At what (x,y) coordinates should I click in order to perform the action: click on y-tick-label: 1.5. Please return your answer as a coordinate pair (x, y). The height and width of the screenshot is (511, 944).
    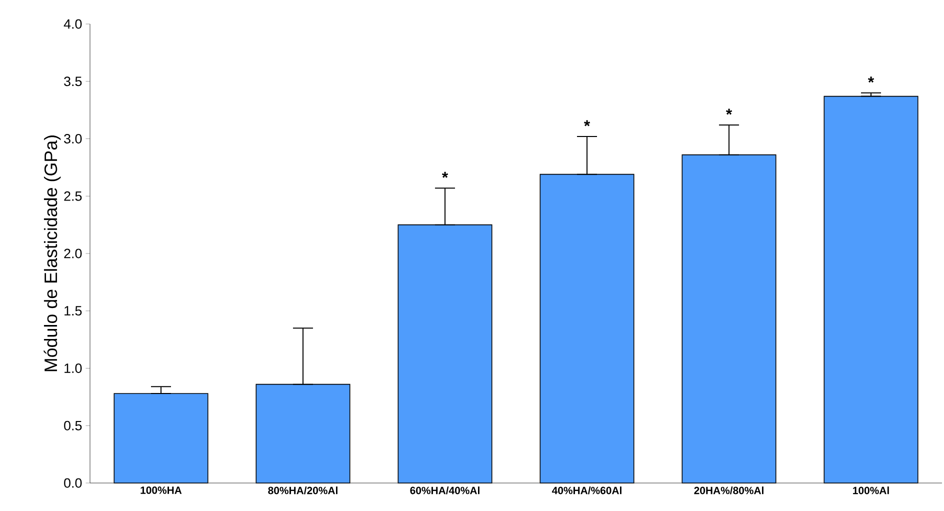
    Looking at the image, I should click on (73, 311).